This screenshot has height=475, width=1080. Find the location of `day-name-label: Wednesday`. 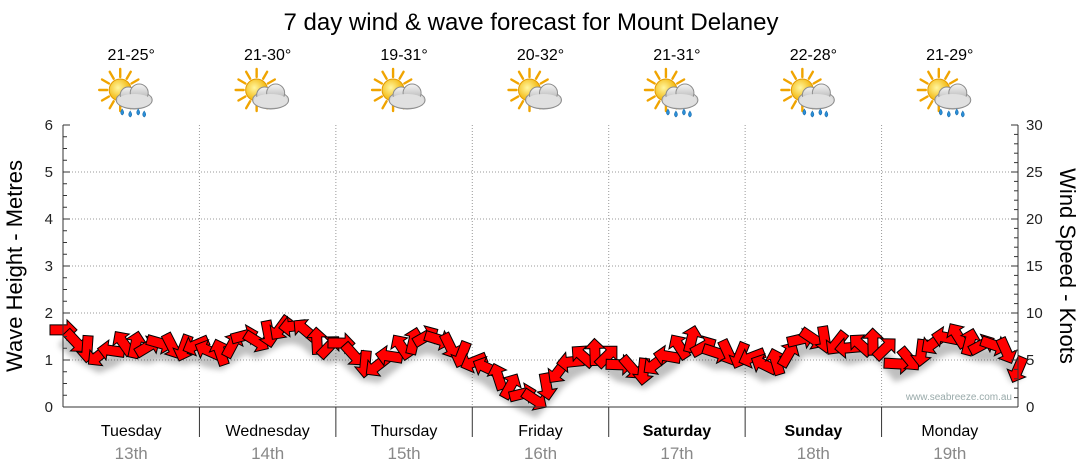

day-name-label: Wednesday is located at coordinates (268, 431).